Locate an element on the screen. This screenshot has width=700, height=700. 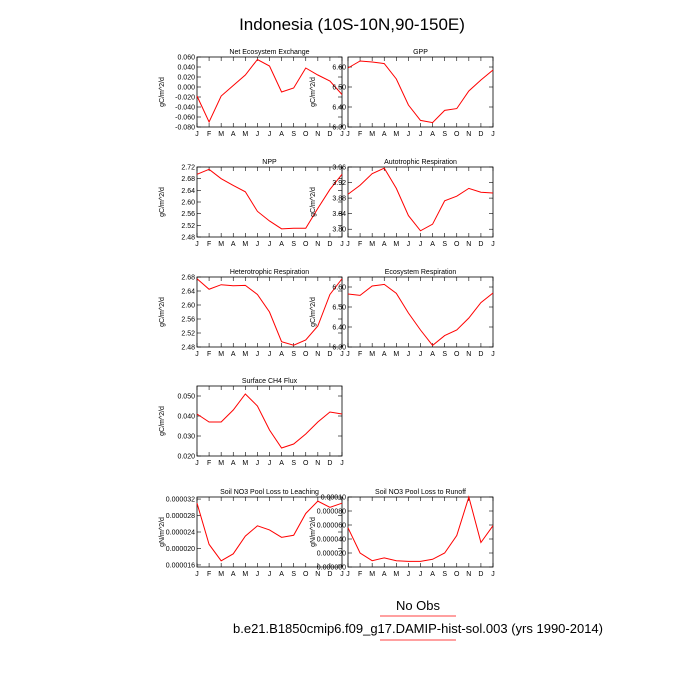
panel-2-ytick-label: 6.40 is located at coordinates (339, 108).